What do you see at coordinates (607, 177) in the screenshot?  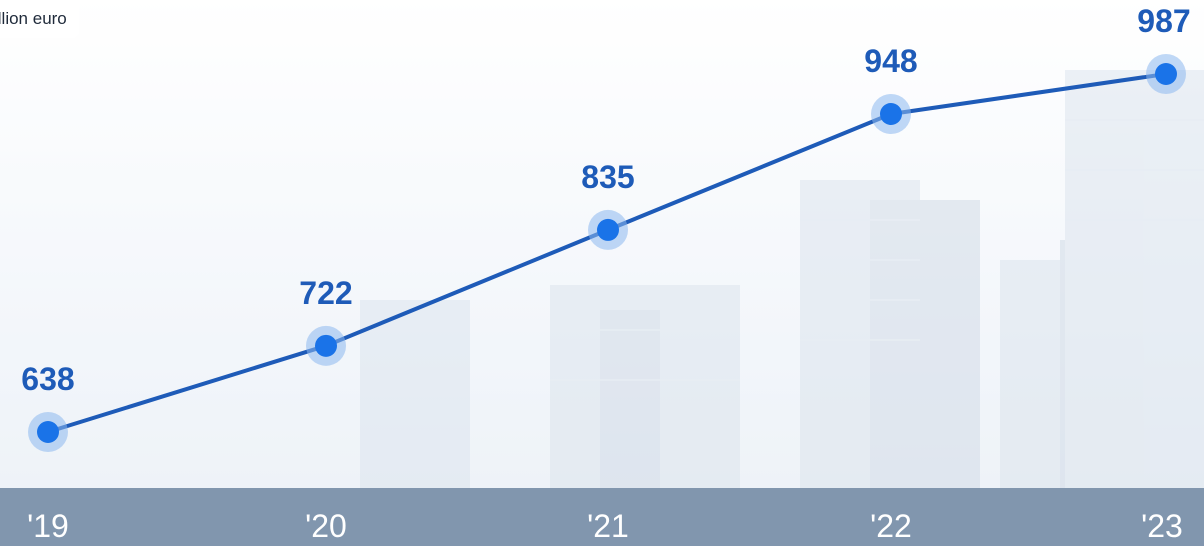 I see `data-label: 835` at bounding box center [607, 177].